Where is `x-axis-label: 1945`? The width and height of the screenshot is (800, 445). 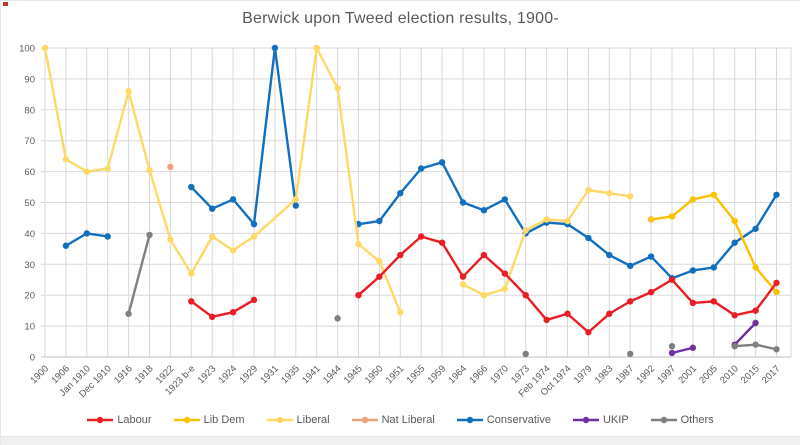
x-axis-label: 1945 is located at coordinates (353, 374).